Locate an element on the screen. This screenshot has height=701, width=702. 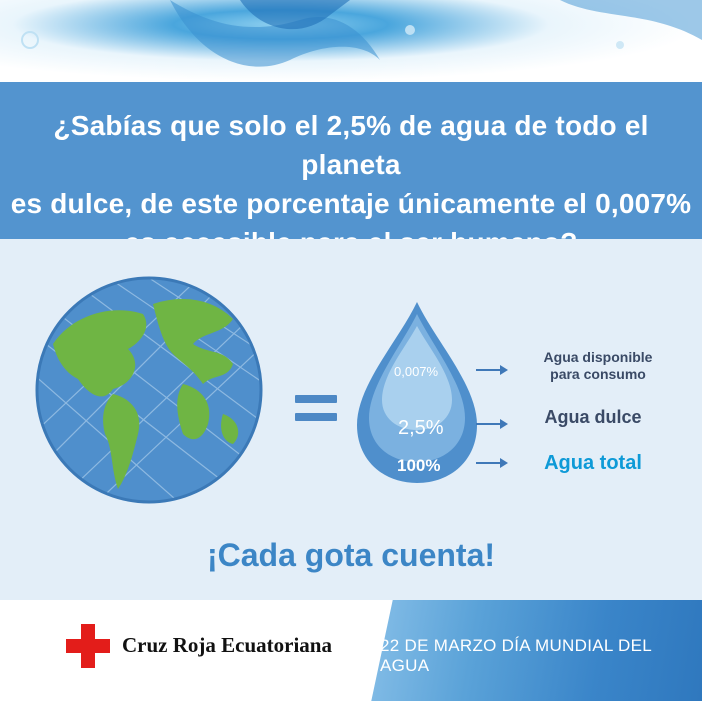
red-cross-icon is located at coordinates (88, 646).